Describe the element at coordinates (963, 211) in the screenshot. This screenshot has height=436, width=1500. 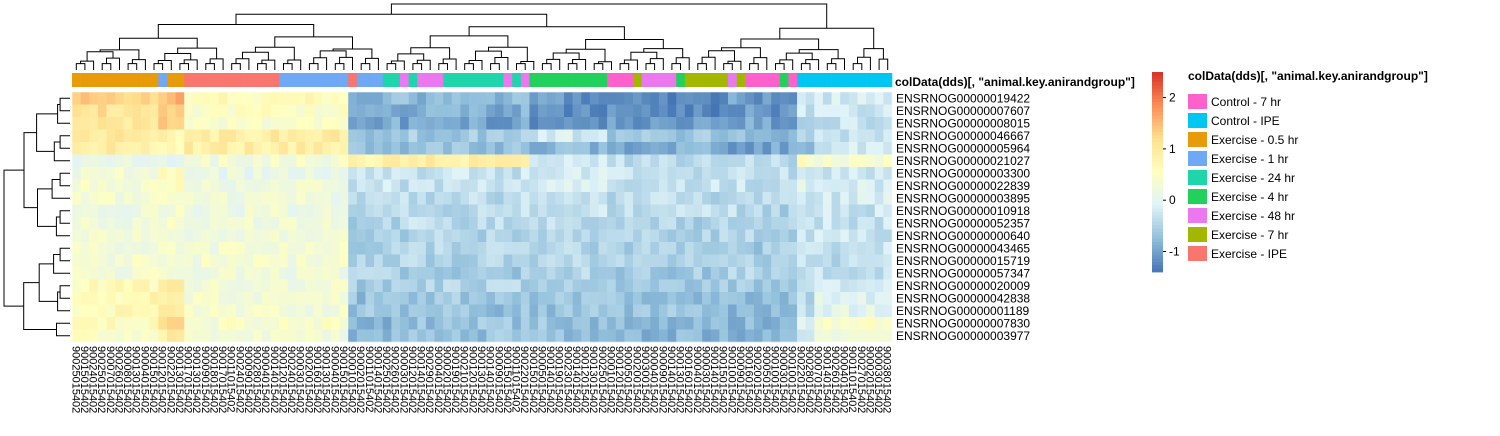
I see `row-label: ENSRNOG00000010918` at that location.